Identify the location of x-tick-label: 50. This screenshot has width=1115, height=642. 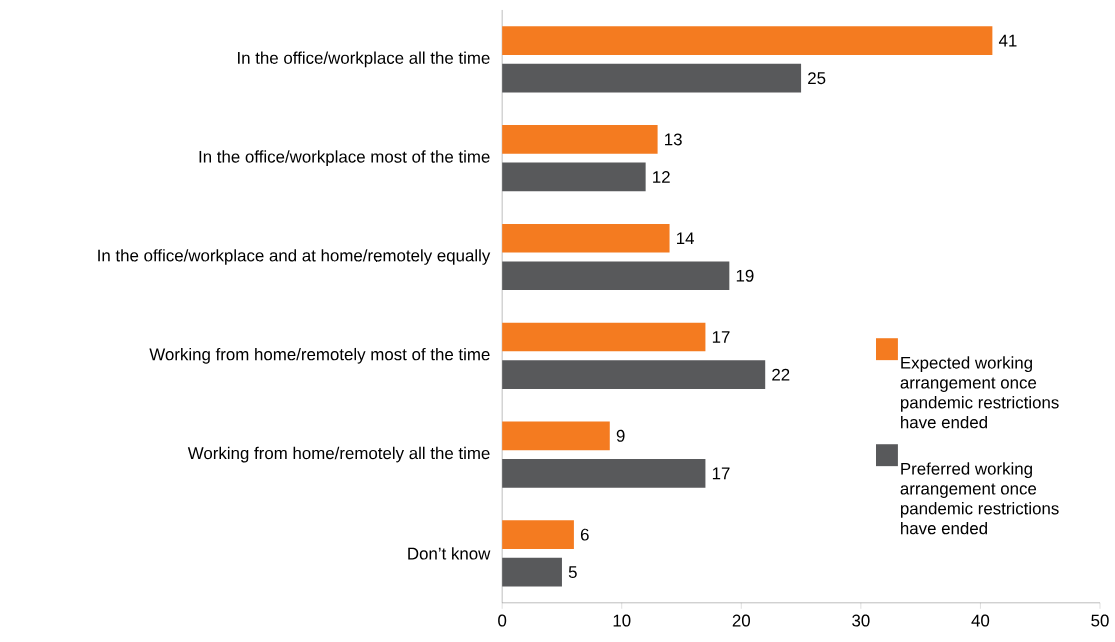
(1100, 620).